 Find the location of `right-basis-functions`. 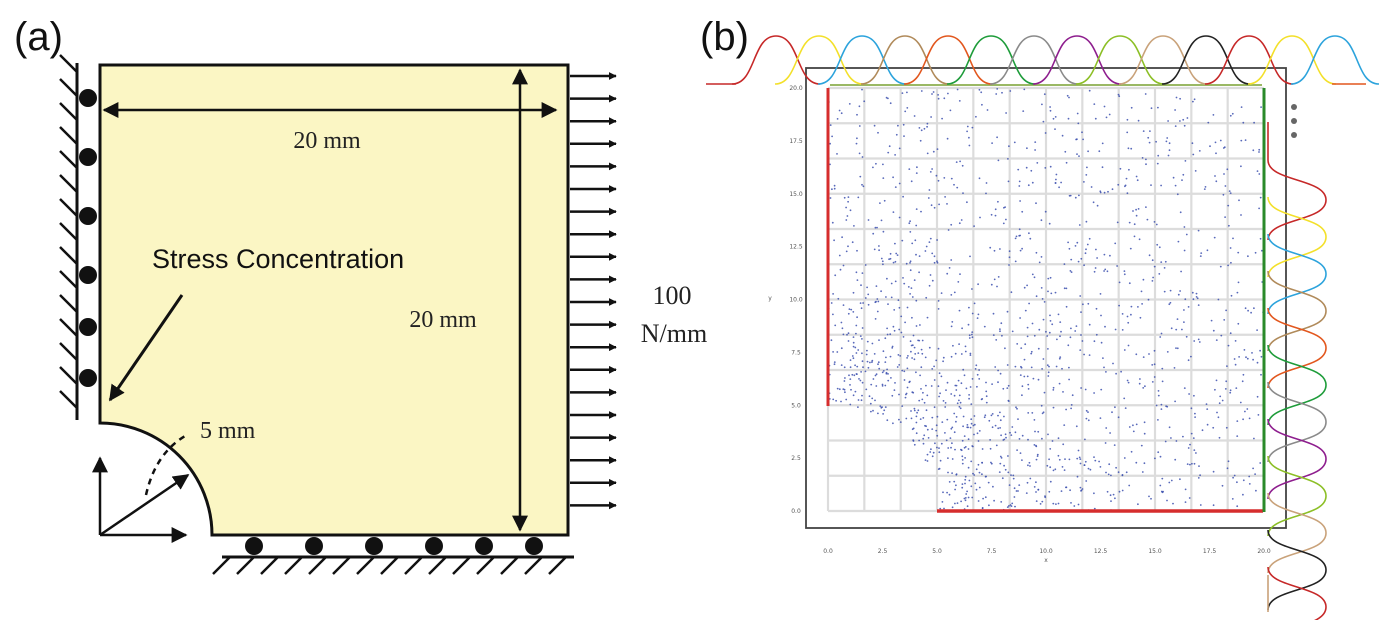

right-basis-functions is located at coordinates (1297, 371).